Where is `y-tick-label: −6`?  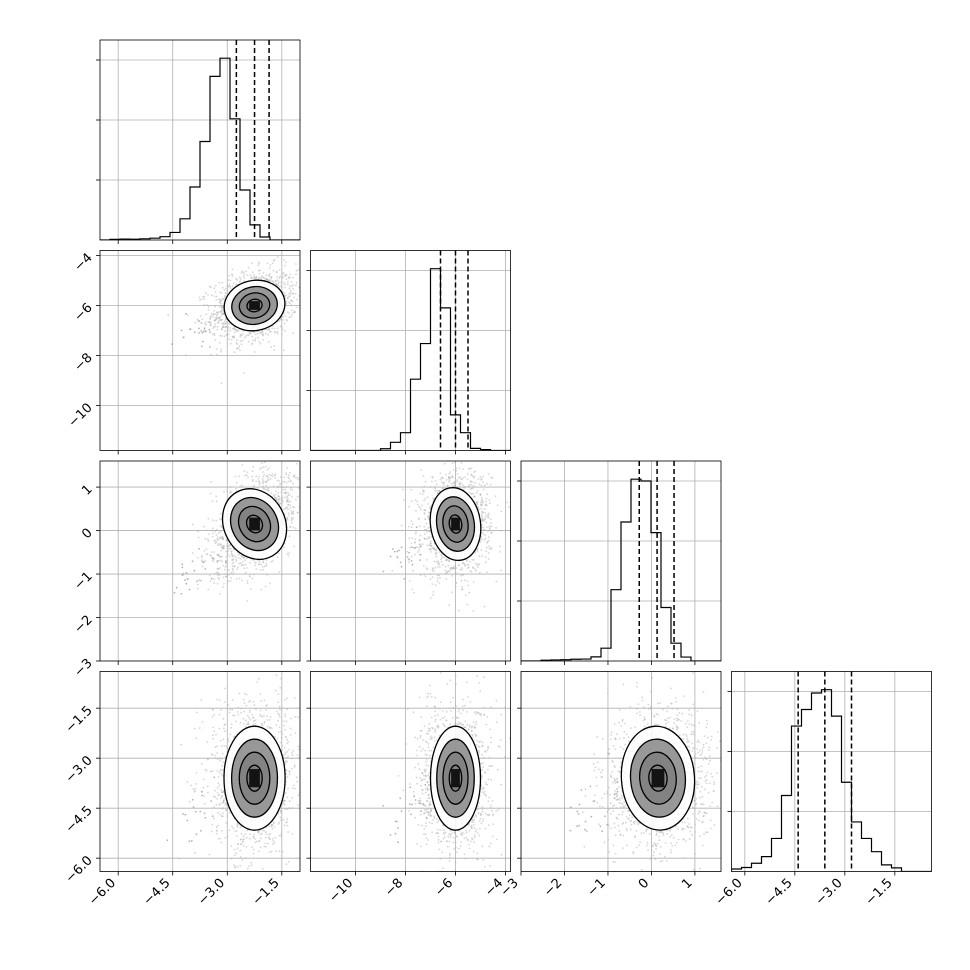 y-tick-label: −6 is located at coordinates (83, 313).